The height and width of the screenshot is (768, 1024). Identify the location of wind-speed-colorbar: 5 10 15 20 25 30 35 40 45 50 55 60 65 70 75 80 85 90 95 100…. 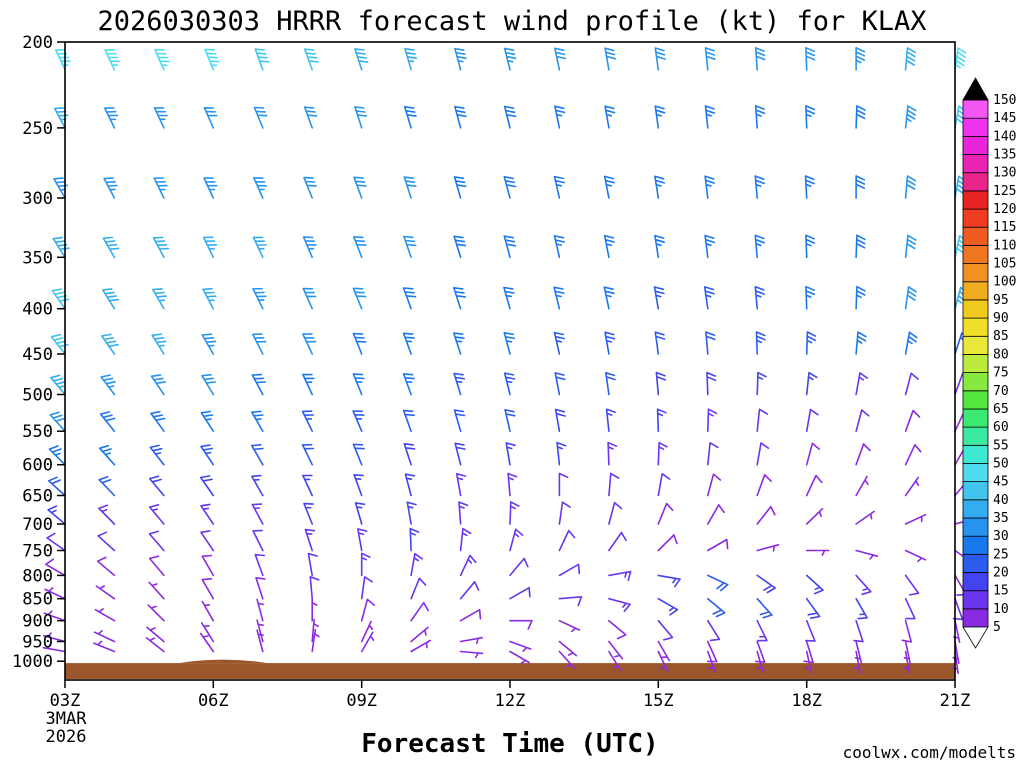
(989, 363).